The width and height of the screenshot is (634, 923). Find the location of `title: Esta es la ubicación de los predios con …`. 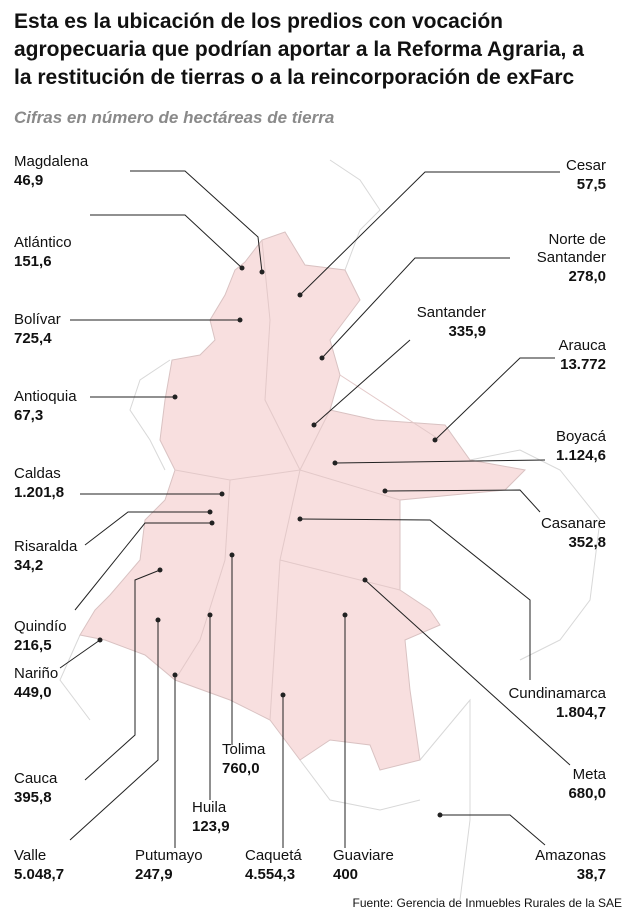

title: Esta es la ubicación de los predios con … is located at coordinates (299, 49).